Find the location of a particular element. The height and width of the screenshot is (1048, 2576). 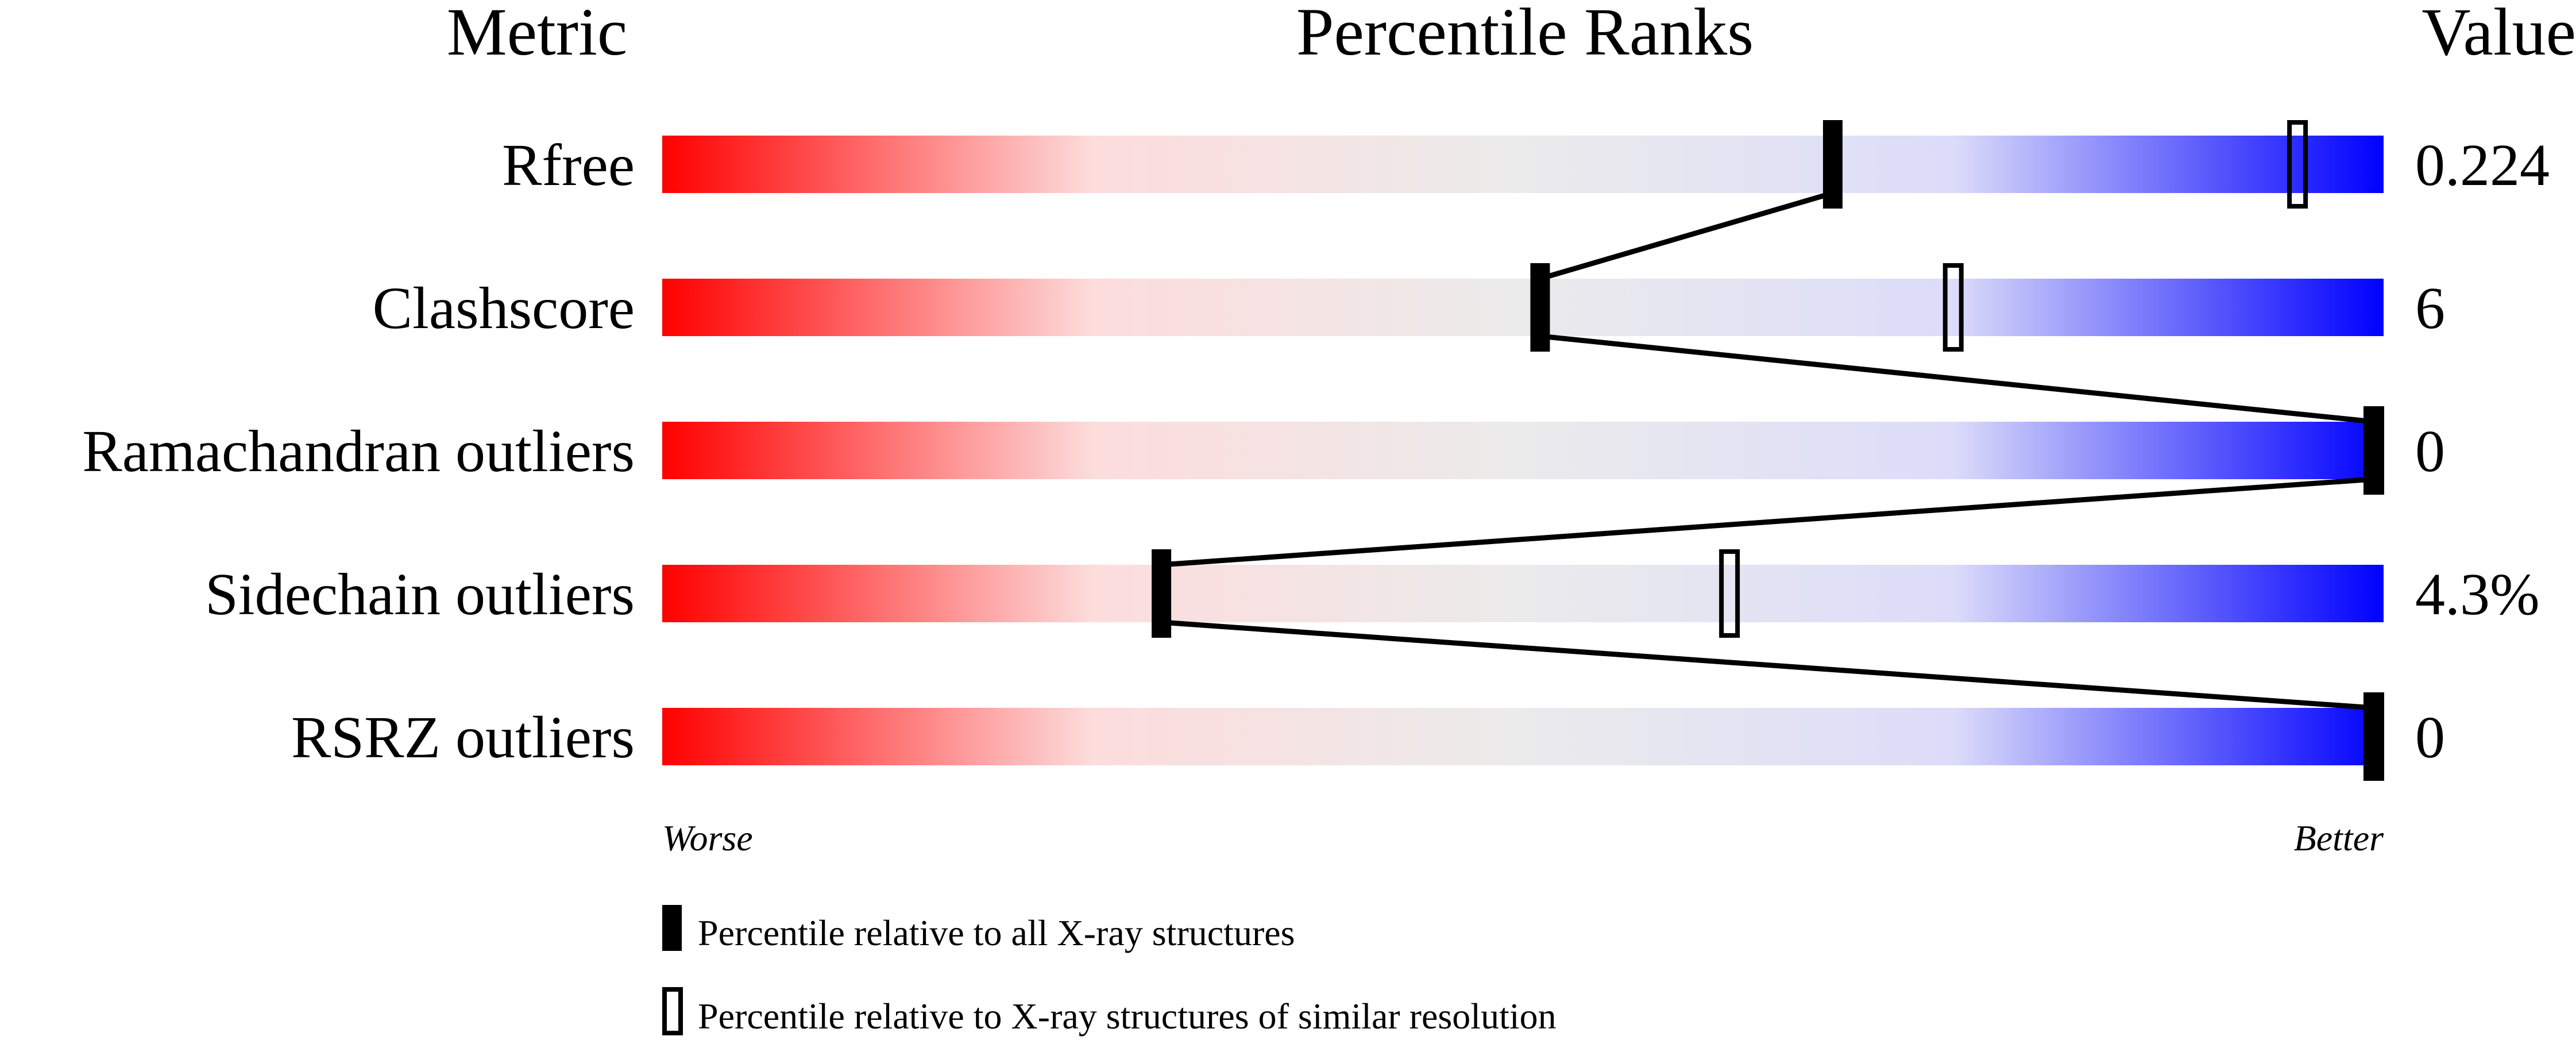

legend-similar-marker is located at coordinates (672, 1011).